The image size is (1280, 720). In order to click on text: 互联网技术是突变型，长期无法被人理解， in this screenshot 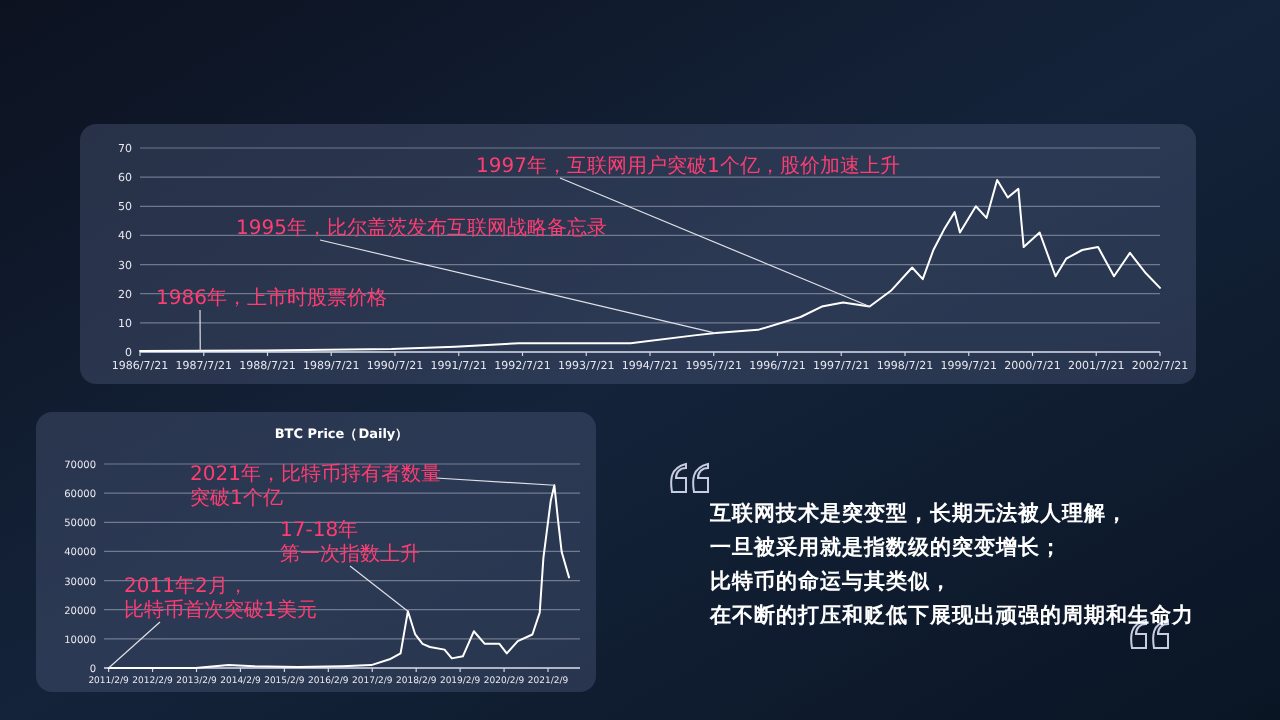, I will do `click(918, 513)`.